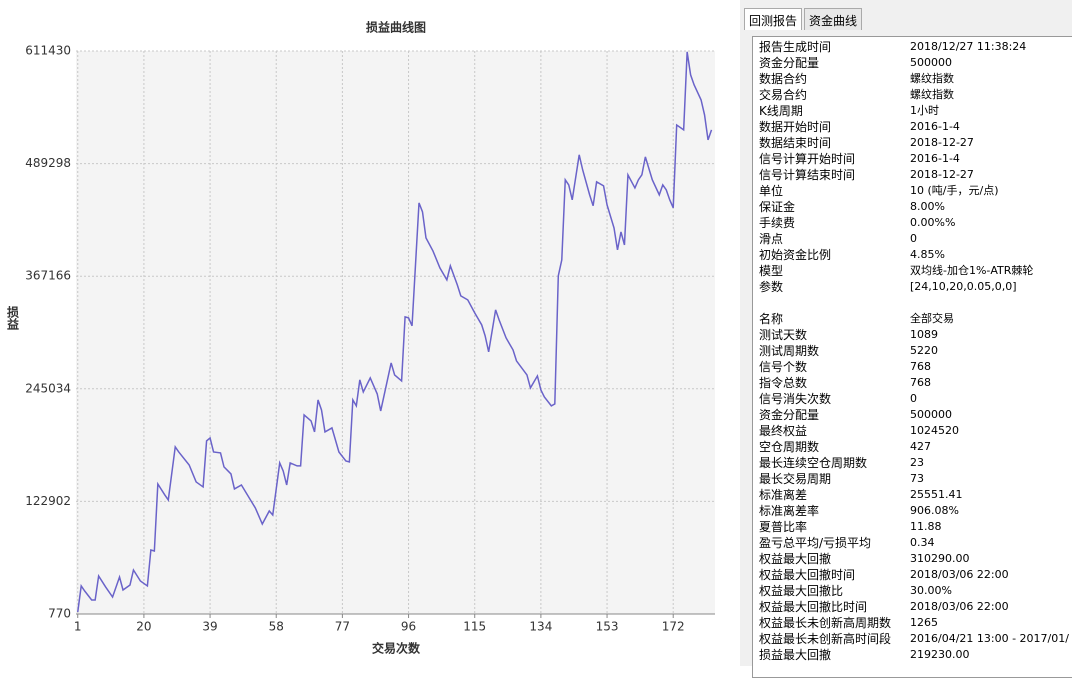  What do you see at coordinates (783, 95) in the screenshot?
I see `row-key: 交易合约` at bounding box center [783, 95].